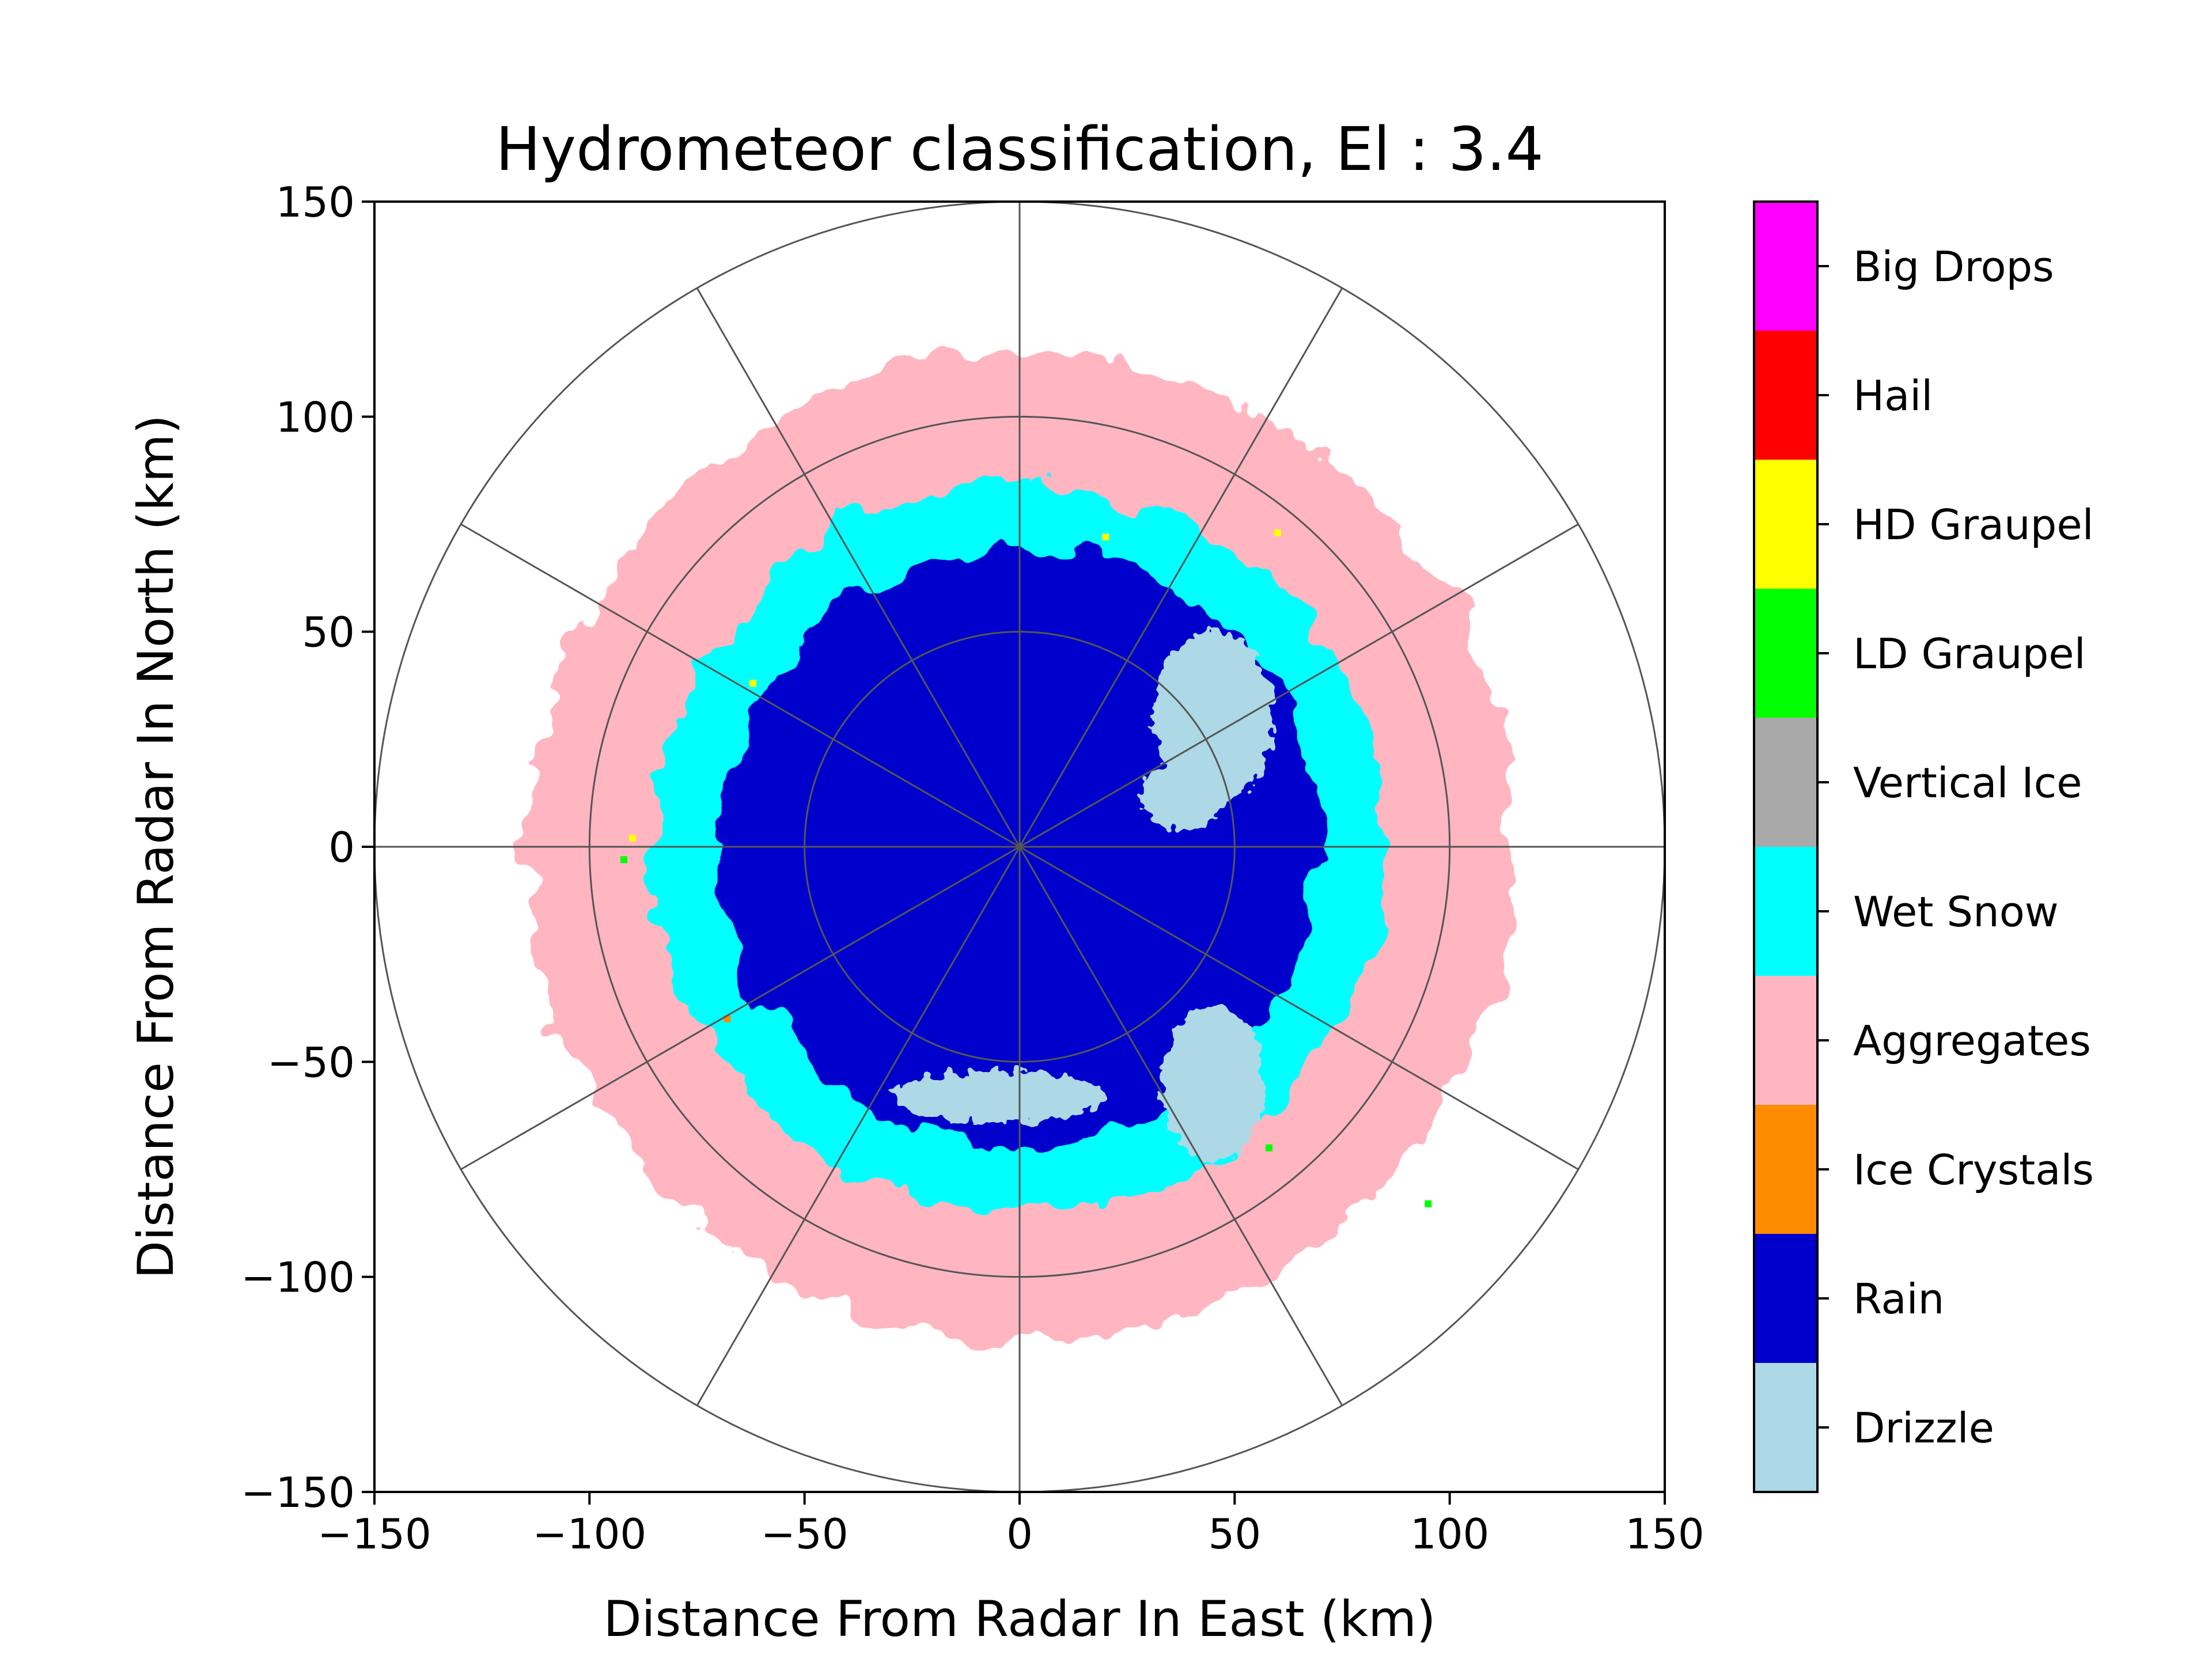 The height and width of the screenshot is (1659, 2212). I want to click on colorbar-label: Wet Snow, so click(1956, 912).